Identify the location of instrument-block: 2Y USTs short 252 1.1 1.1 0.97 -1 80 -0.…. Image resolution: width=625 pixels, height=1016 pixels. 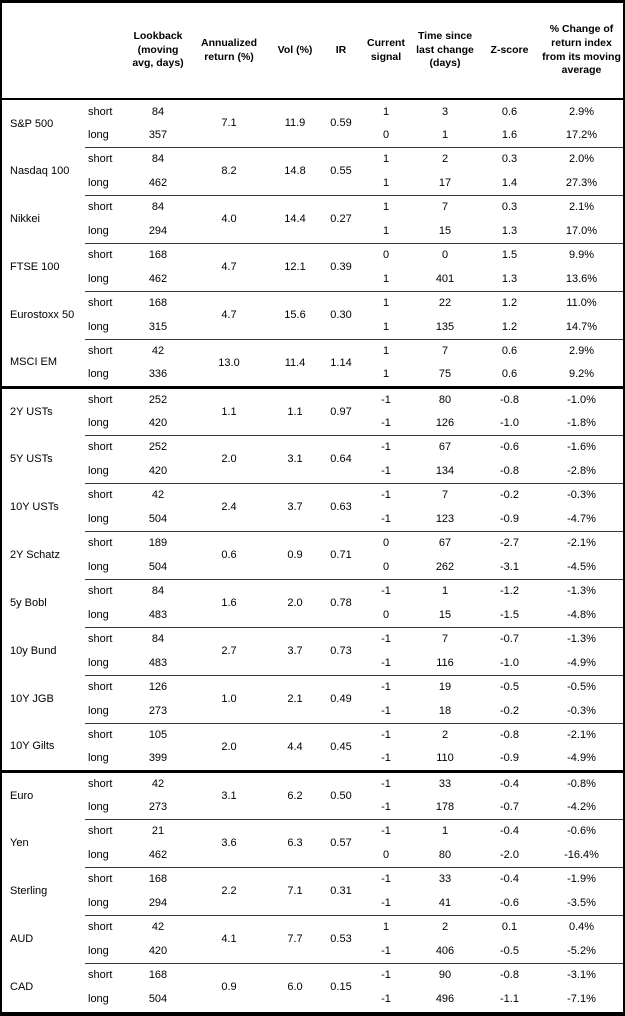
(312, 410).